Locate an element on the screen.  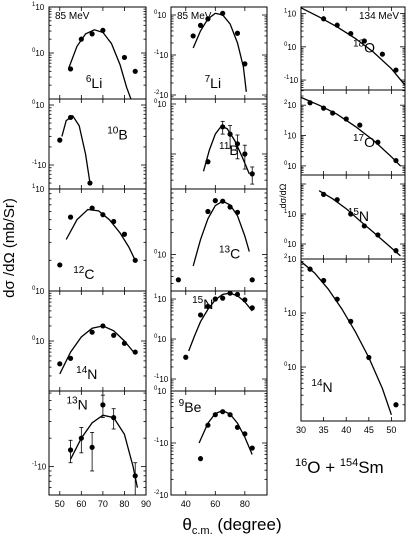
panel-label-10B-base: B is located at coordinates (122, 135).